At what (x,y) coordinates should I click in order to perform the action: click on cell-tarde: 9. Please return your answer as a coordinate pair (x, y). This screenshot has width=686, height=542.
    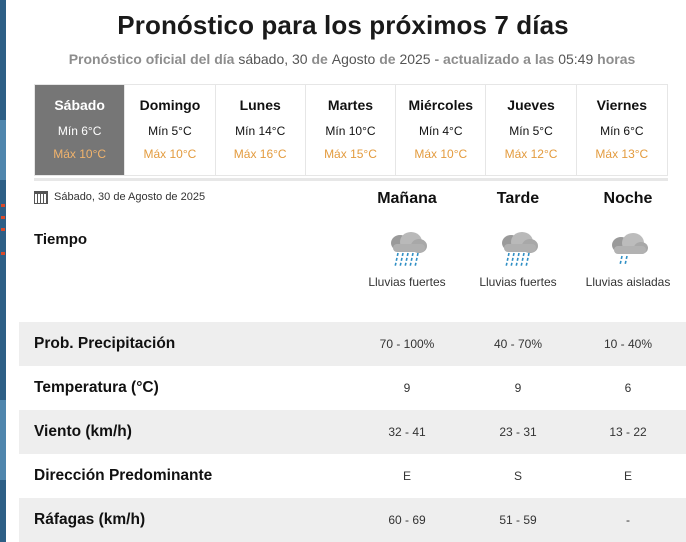
    Looking at the image, I should click on (518, 388).